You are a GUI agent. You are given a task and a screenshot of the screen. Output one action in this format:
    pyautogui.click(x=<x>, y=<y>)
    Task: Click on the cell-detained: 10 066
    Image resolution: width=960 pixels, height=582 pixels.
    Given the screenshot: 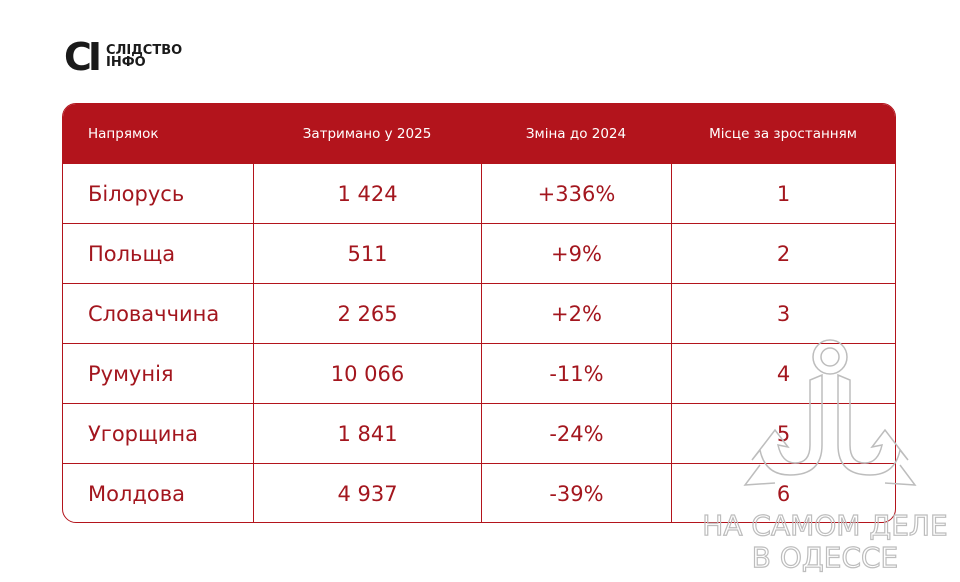 What is the action you would take?
    pyautogui.click(x=367, y=373)
    